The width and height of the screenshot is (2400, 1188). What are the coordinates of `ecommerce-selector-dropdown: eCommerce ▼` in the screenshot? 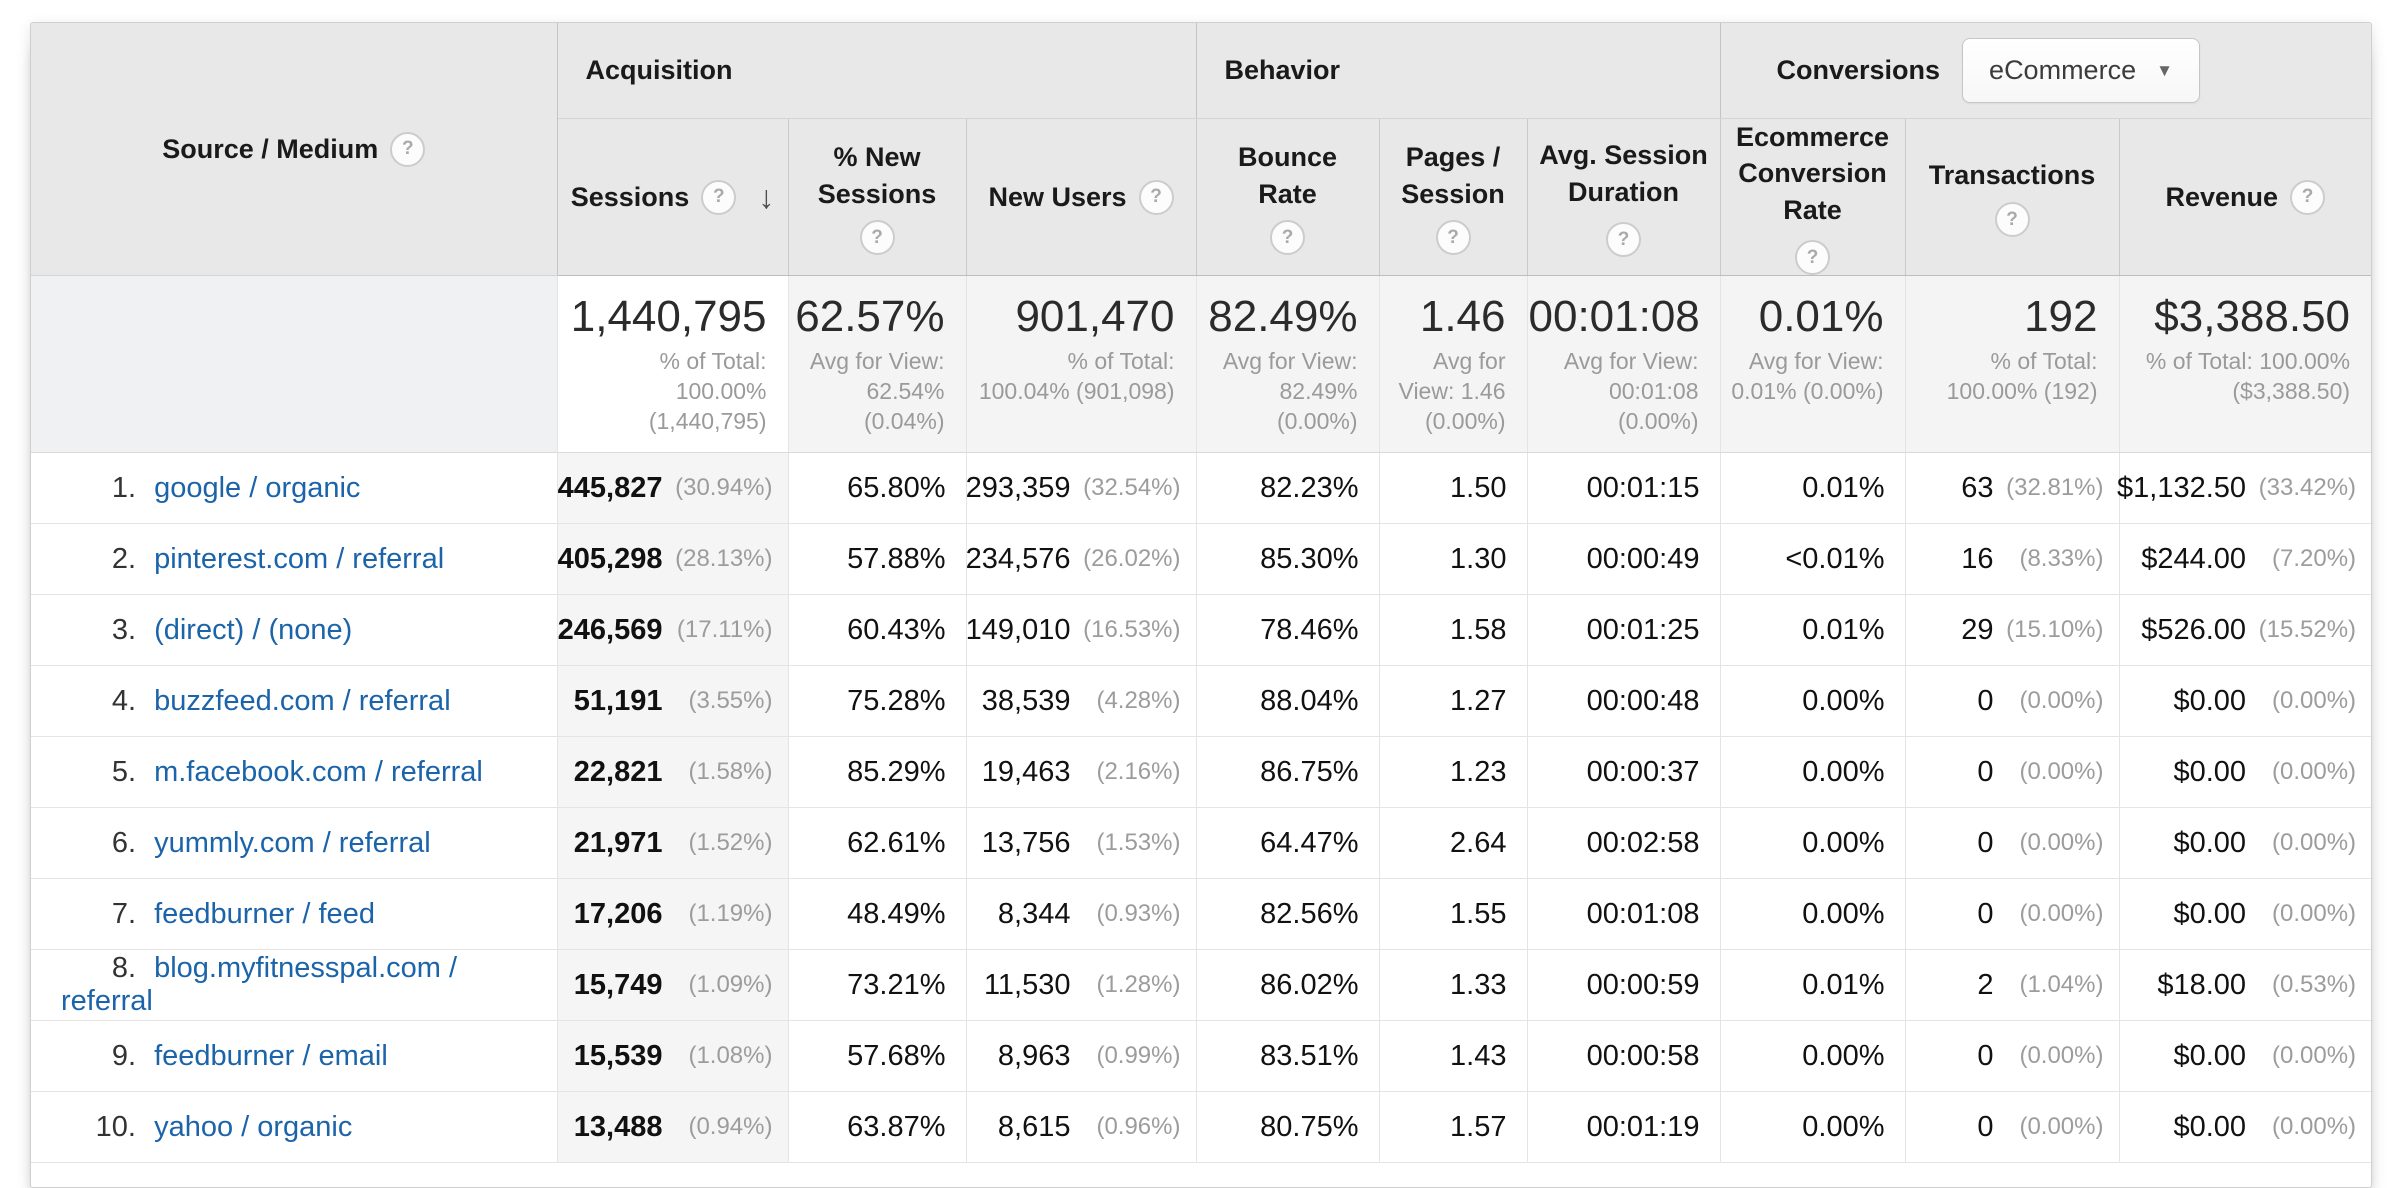 It's located at (2081, 70).